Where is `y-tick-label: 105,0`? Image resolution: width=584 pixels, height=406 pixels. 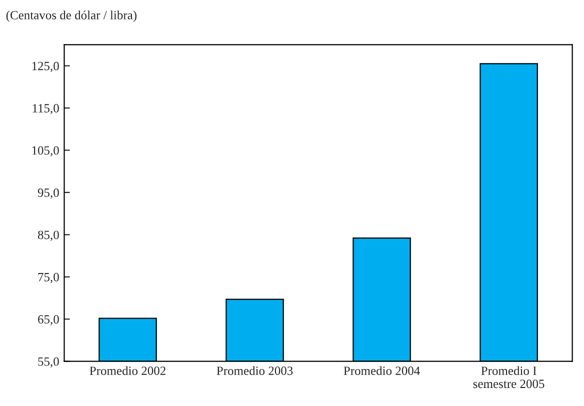 y-tick-label: 105,0 is located at coordinates (45, 151).